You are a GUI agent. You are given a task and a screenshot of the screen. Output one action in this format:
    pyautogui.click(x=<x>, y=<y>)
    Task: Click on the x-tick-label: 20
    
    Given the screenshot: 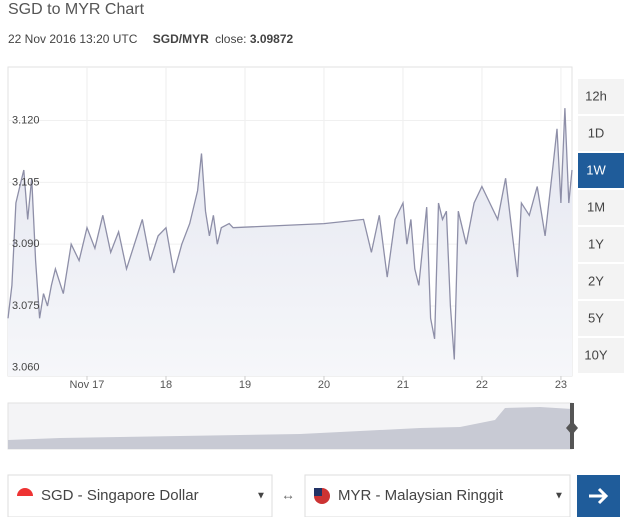 What is the action you would take?
    pyautogui.click(x=324, y=385)
    